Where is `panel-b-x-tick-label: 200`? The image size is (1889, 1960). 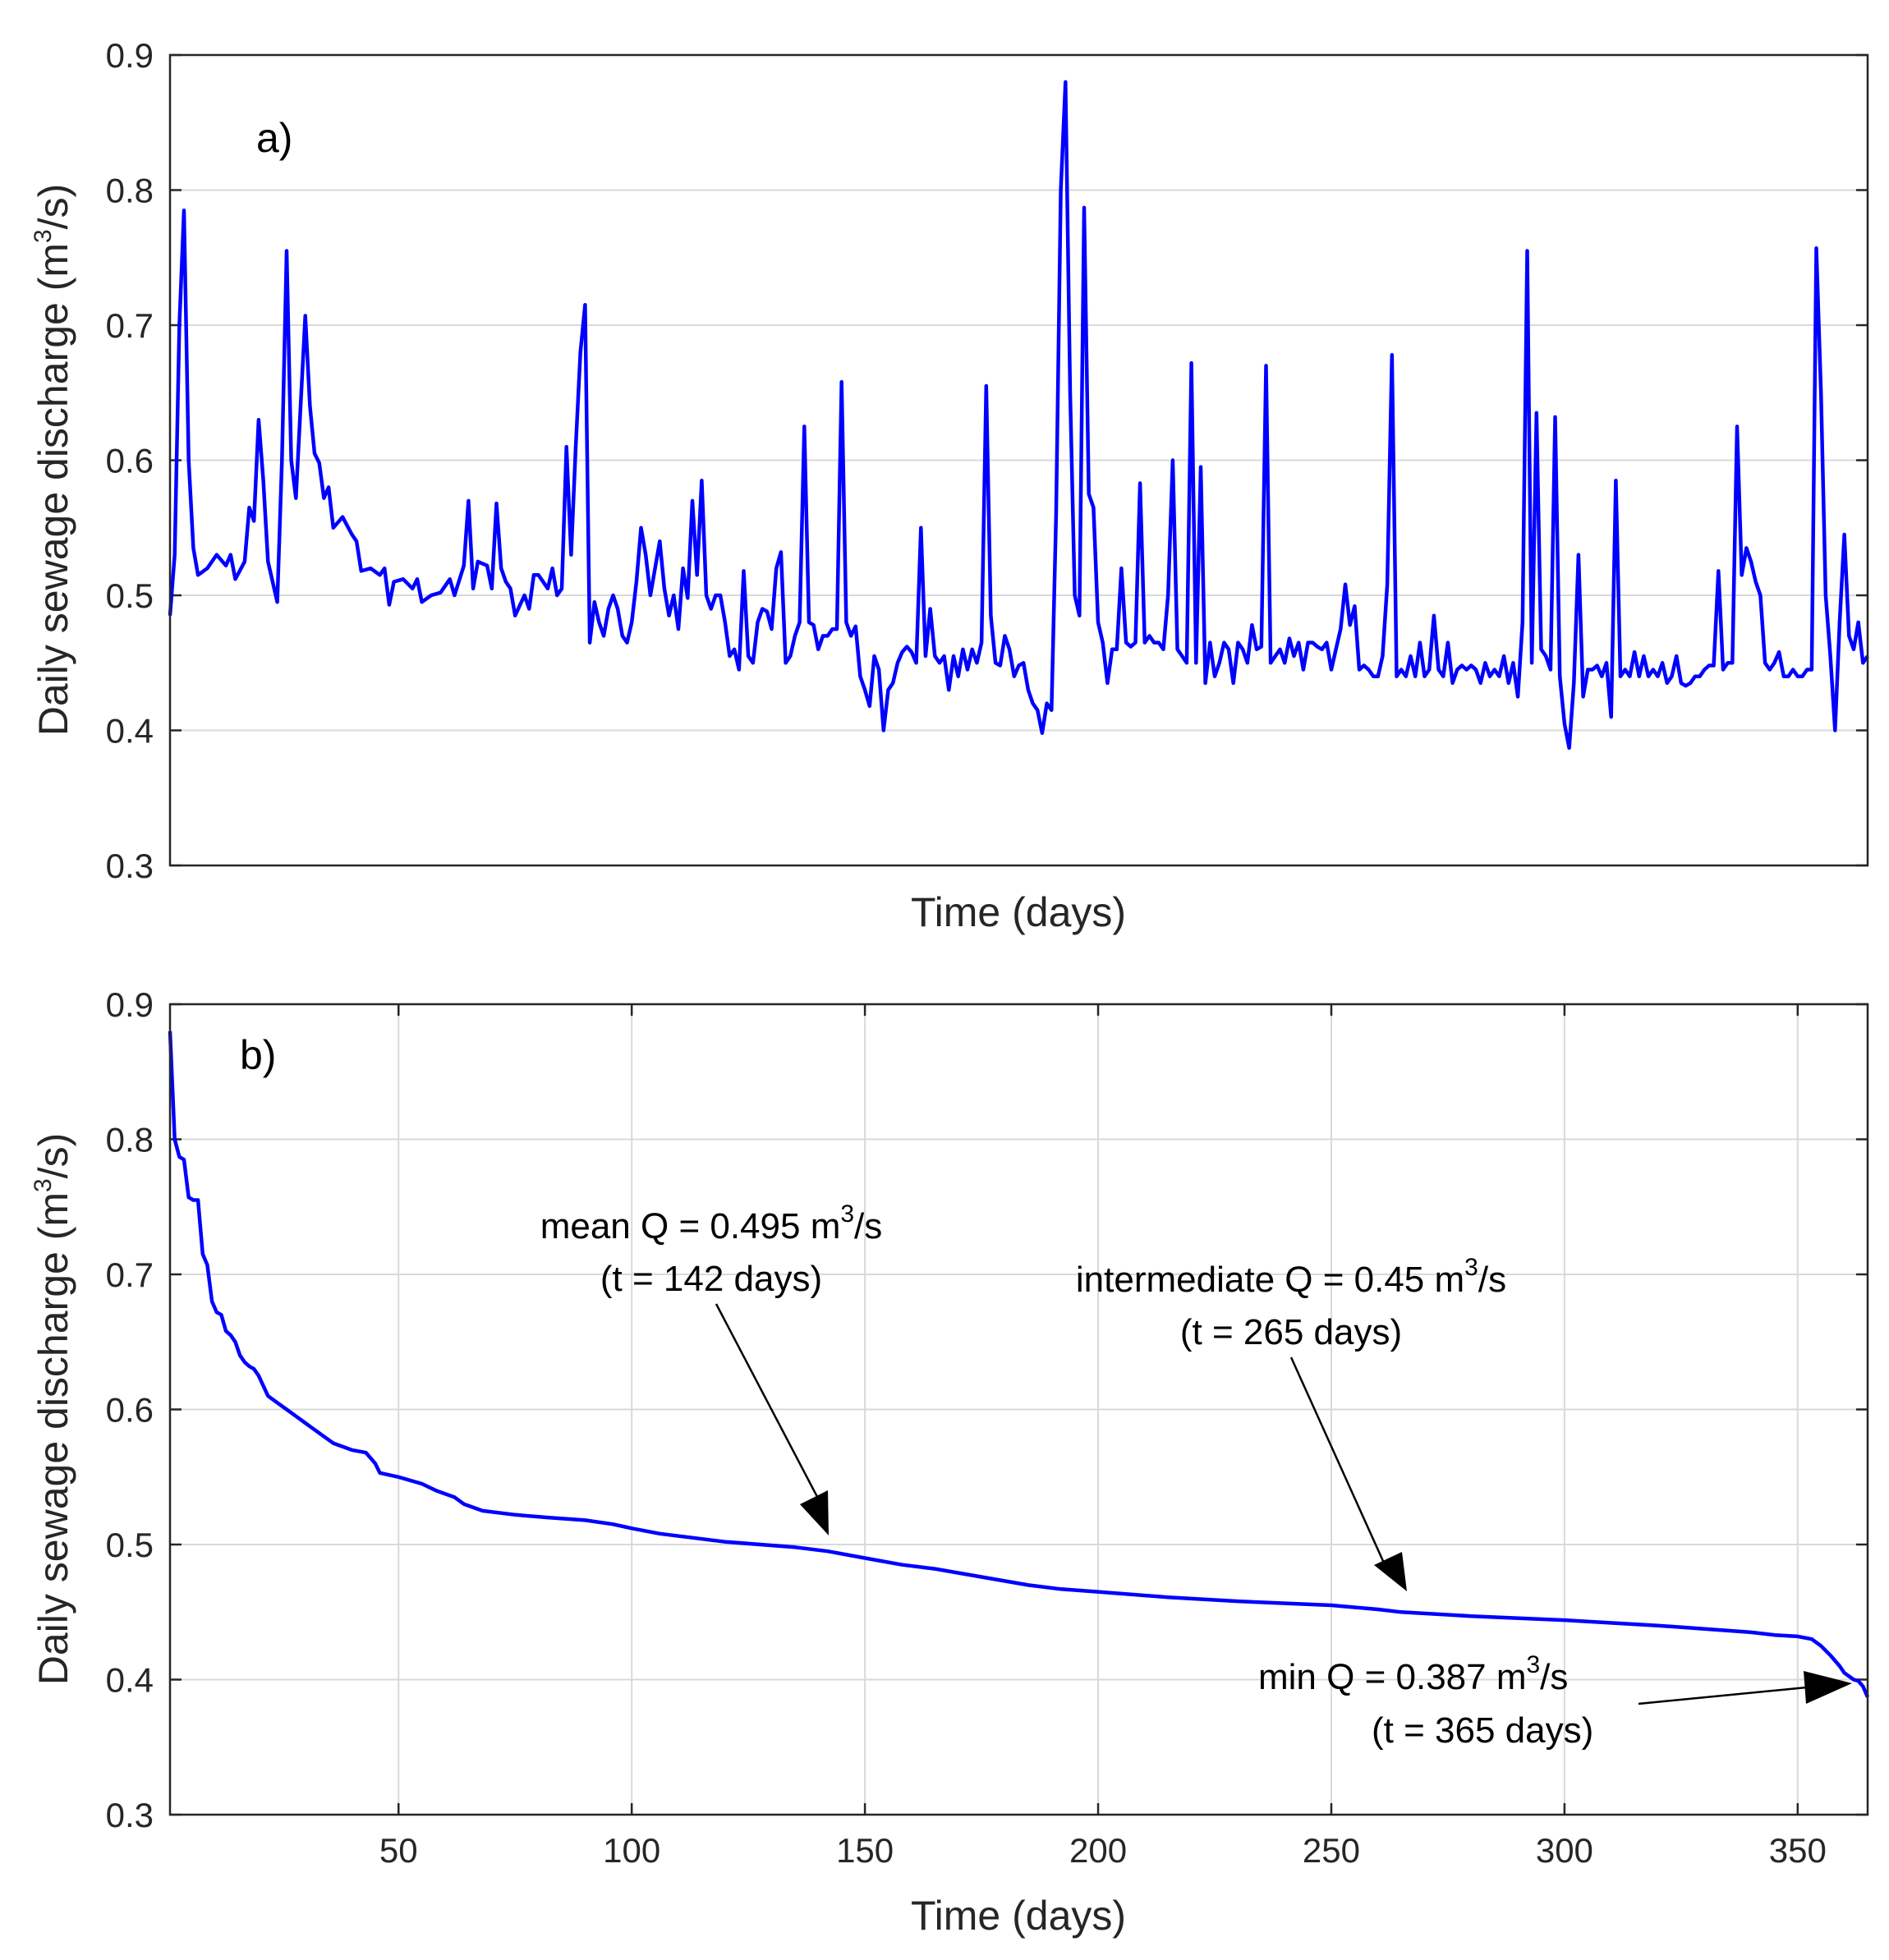
panel-b-x-tick-label: 200 is located at coordinates (1098, 1850).